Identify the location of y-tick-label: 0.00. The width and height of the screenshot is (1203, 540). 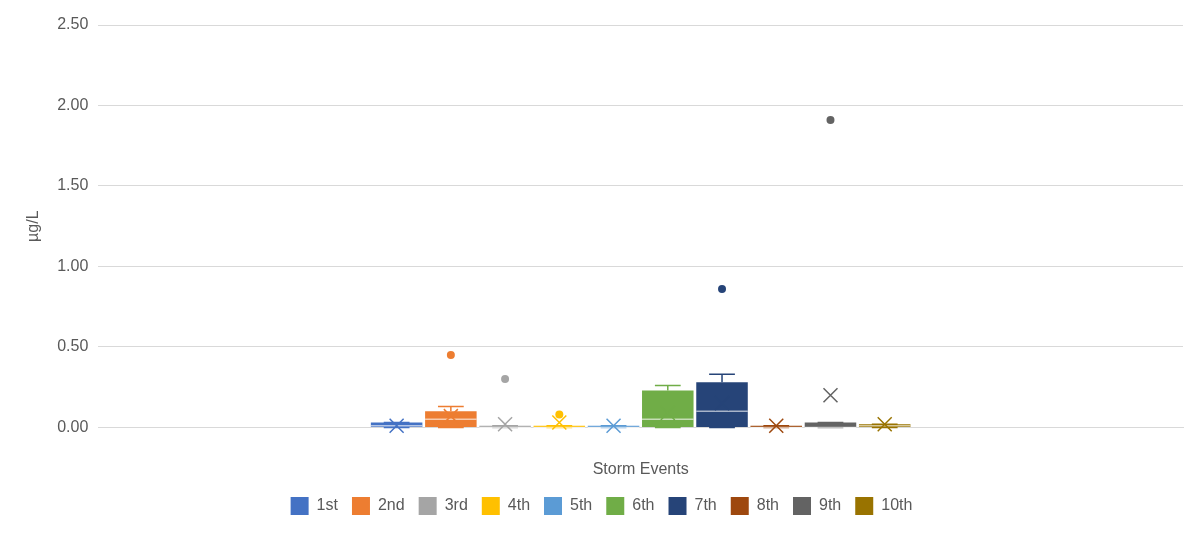
(73, 426).